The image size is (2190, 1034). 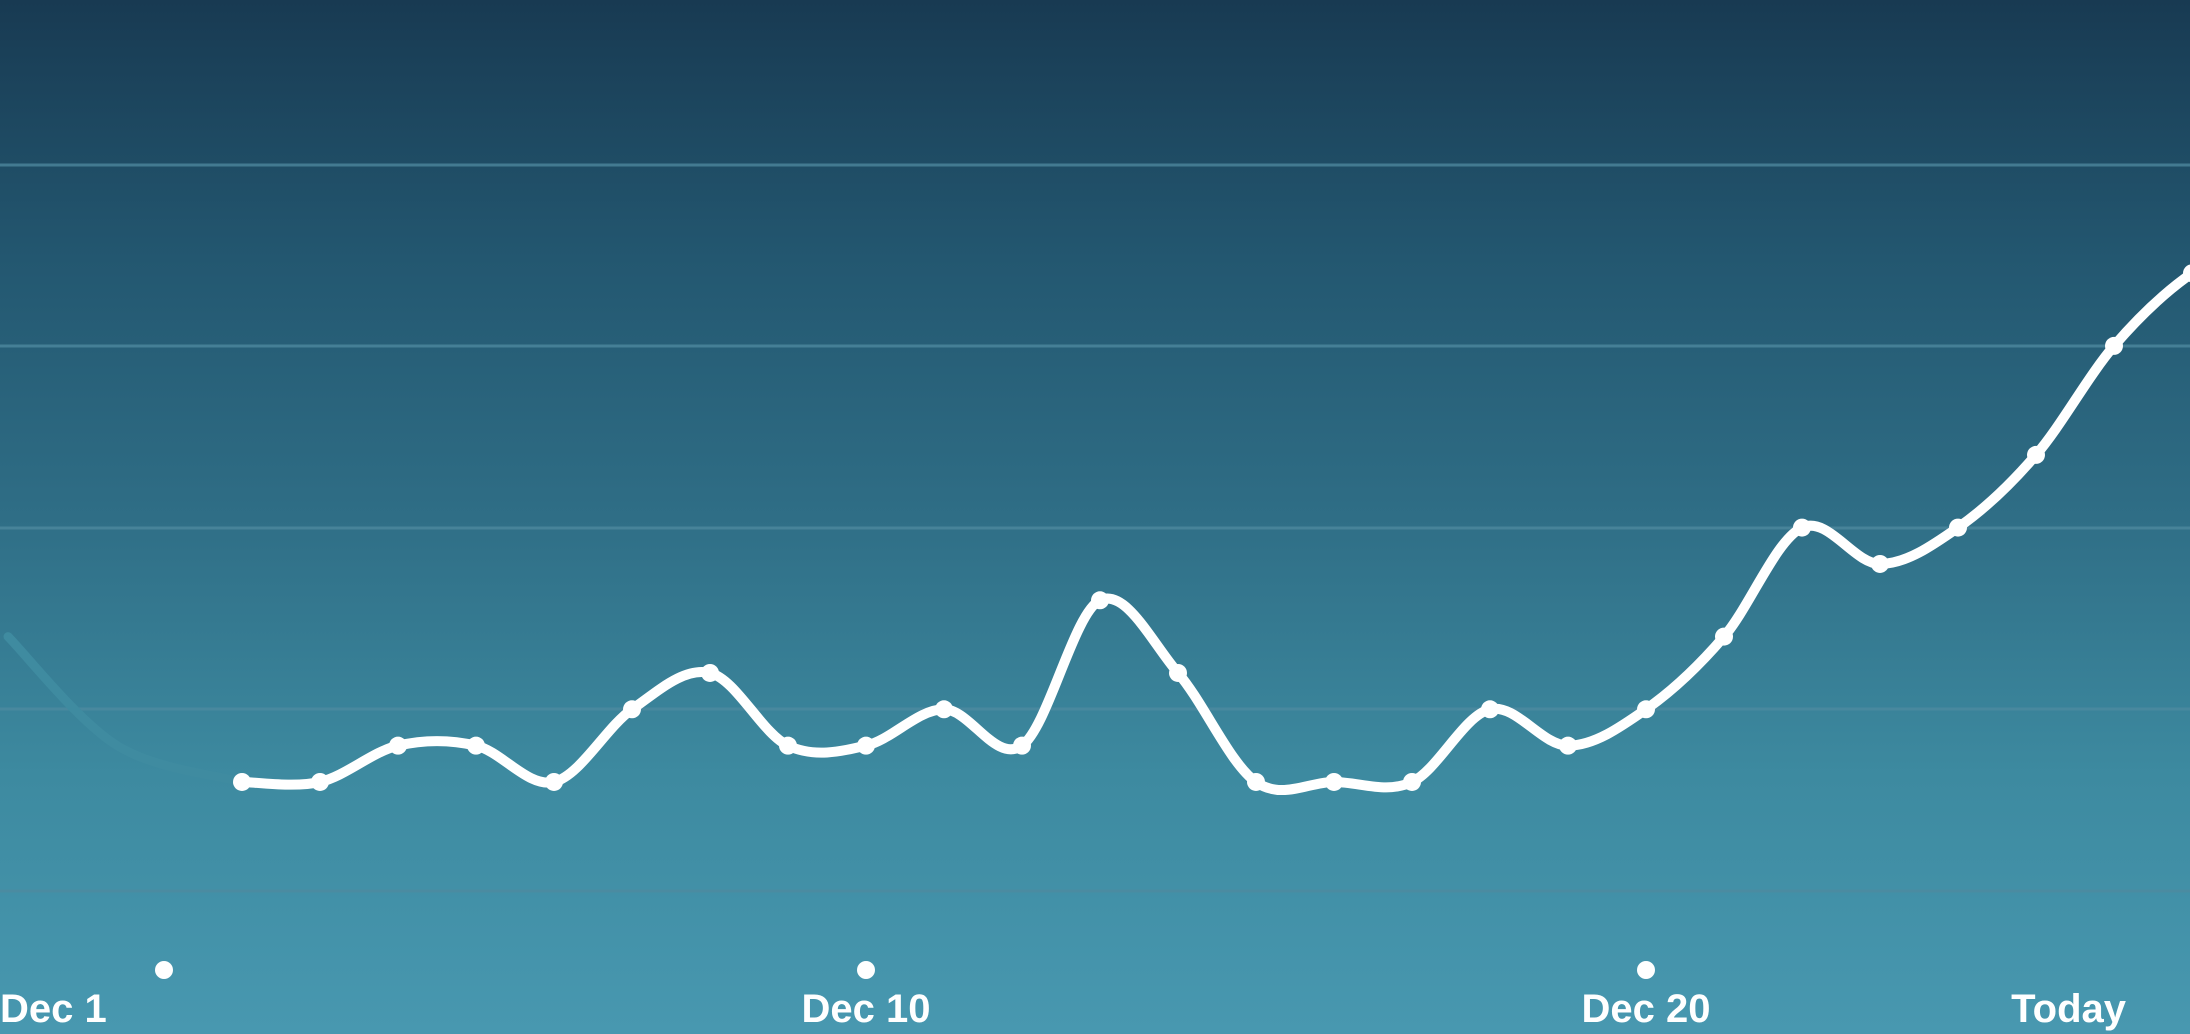 I want to click on x-tick-label: Dec 10, so click(x=866, y=1009).